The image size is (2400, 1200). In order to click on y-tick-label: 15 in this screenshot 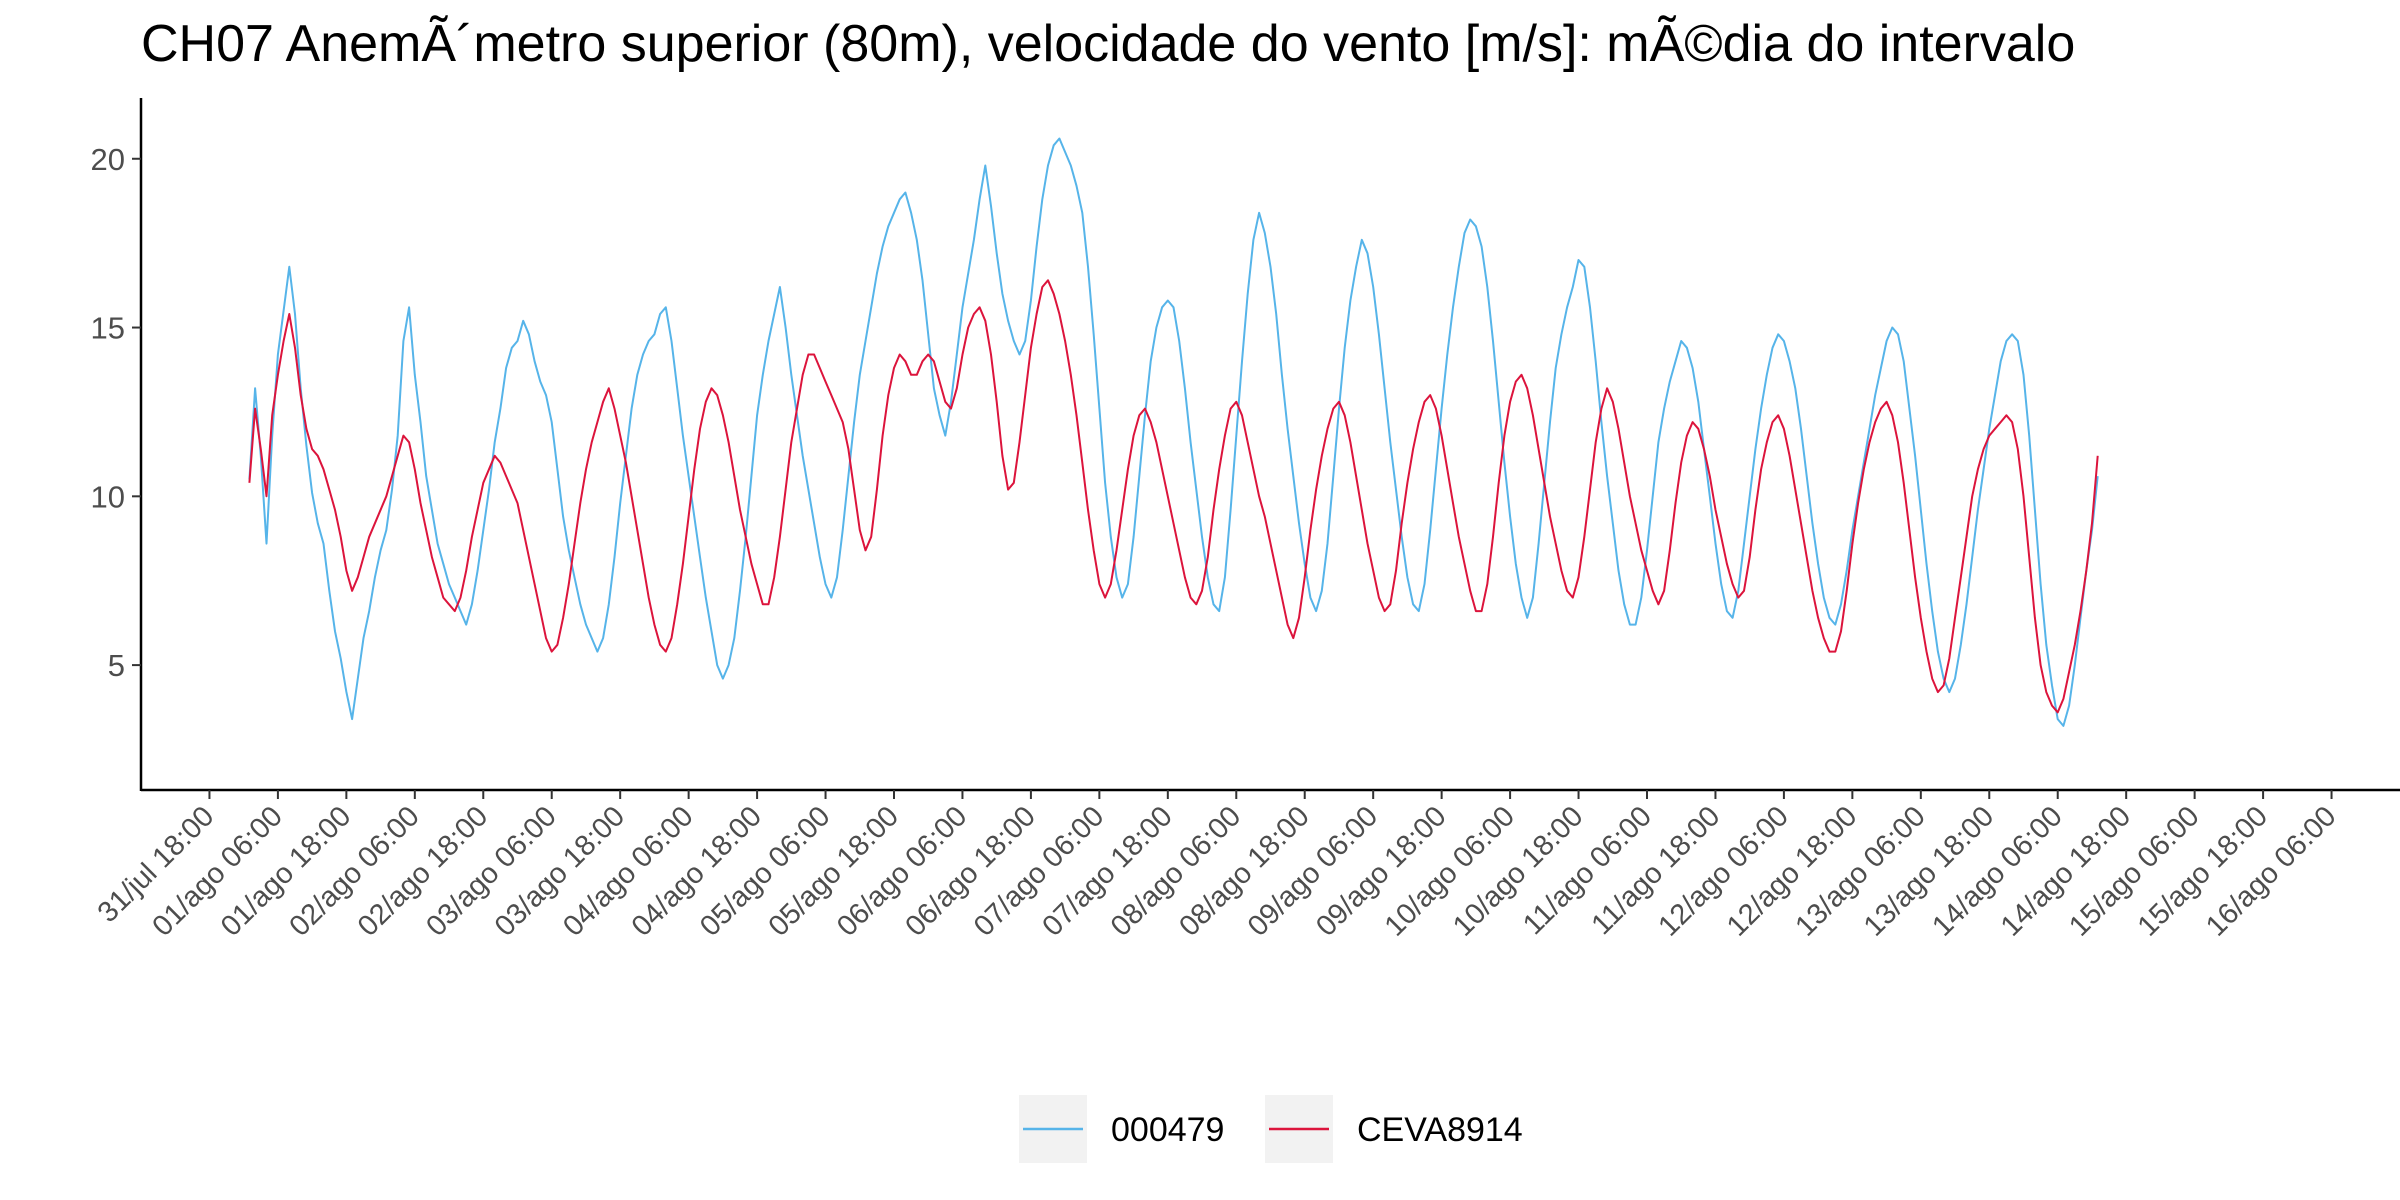, I will do `click(108, 328)`.